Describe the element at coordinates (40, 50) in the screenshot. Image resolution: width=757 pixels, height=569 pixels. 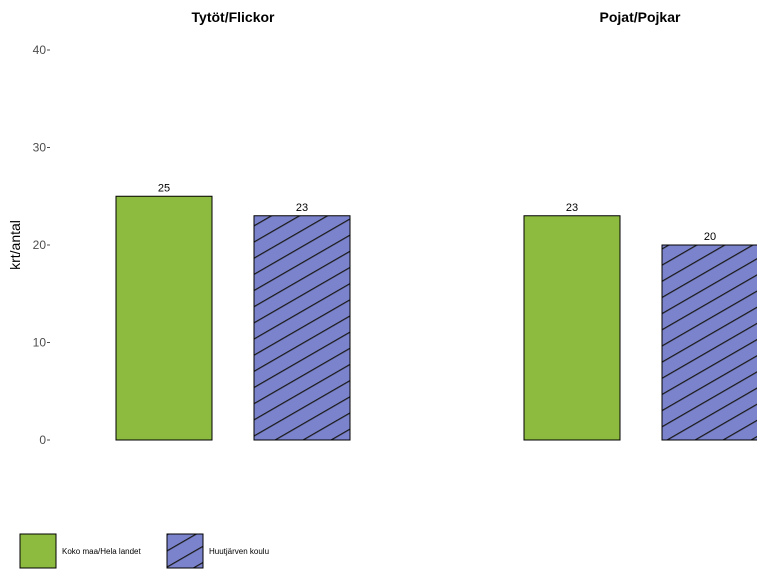
I see `y-tick-label: 40` at that location.